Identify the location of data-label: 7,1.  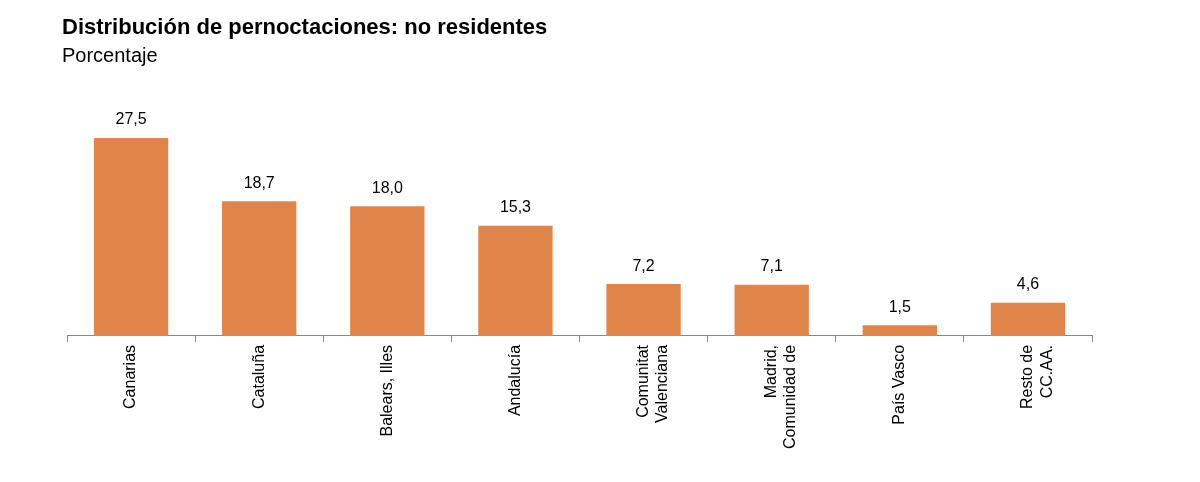
(771, 266).